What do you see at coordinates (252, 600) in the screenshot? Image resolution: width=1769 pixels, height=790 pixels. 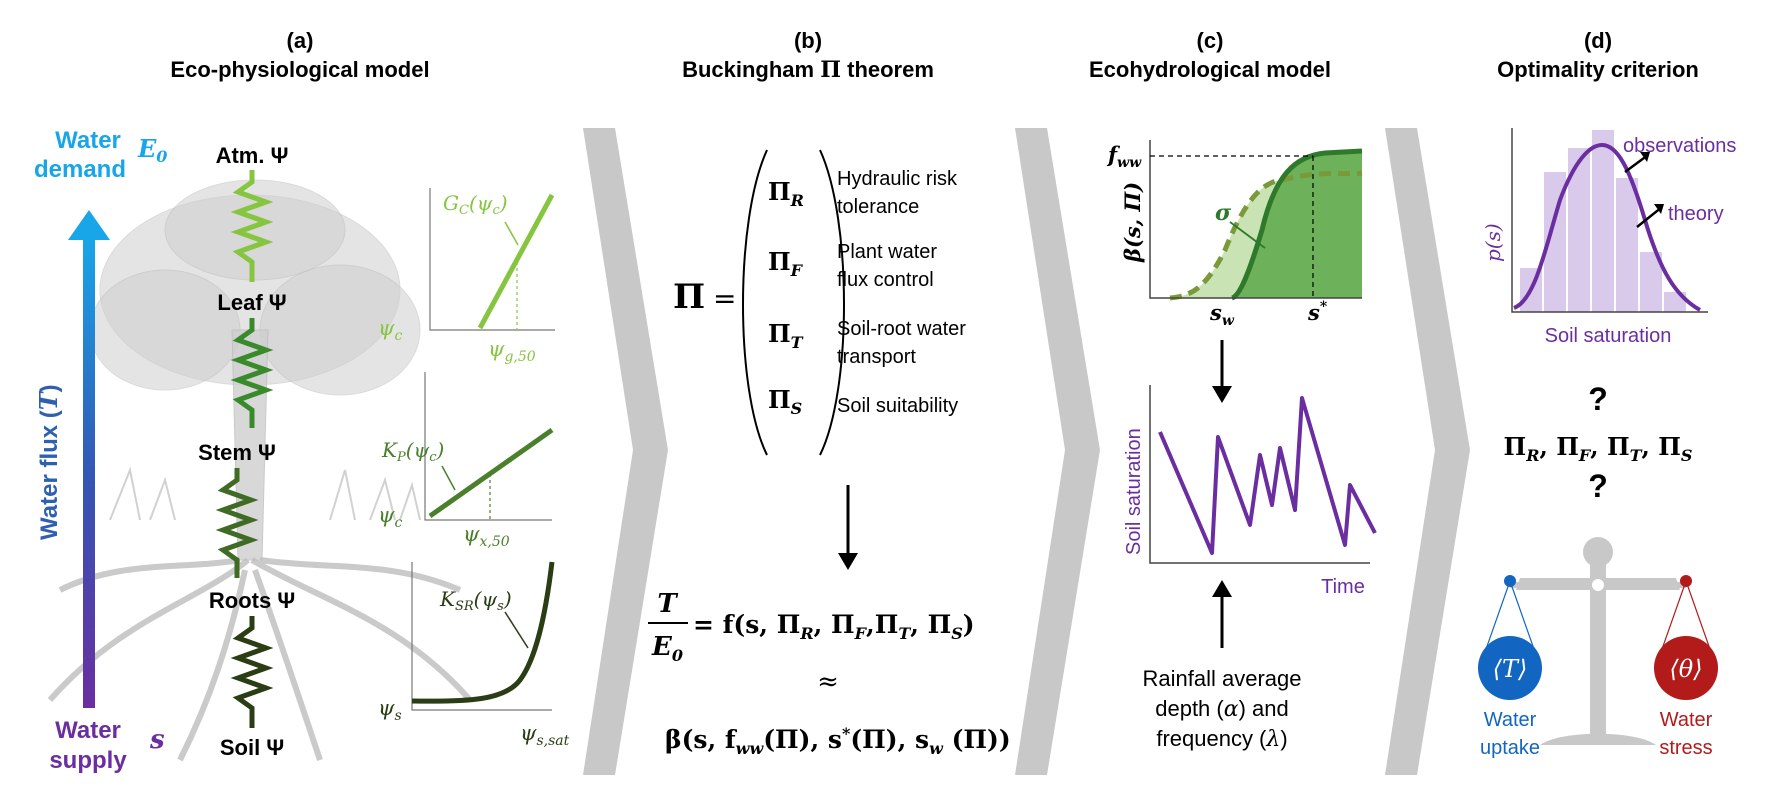 I see `node-roots: Roots Ψ` at bounding box center [252, 600].